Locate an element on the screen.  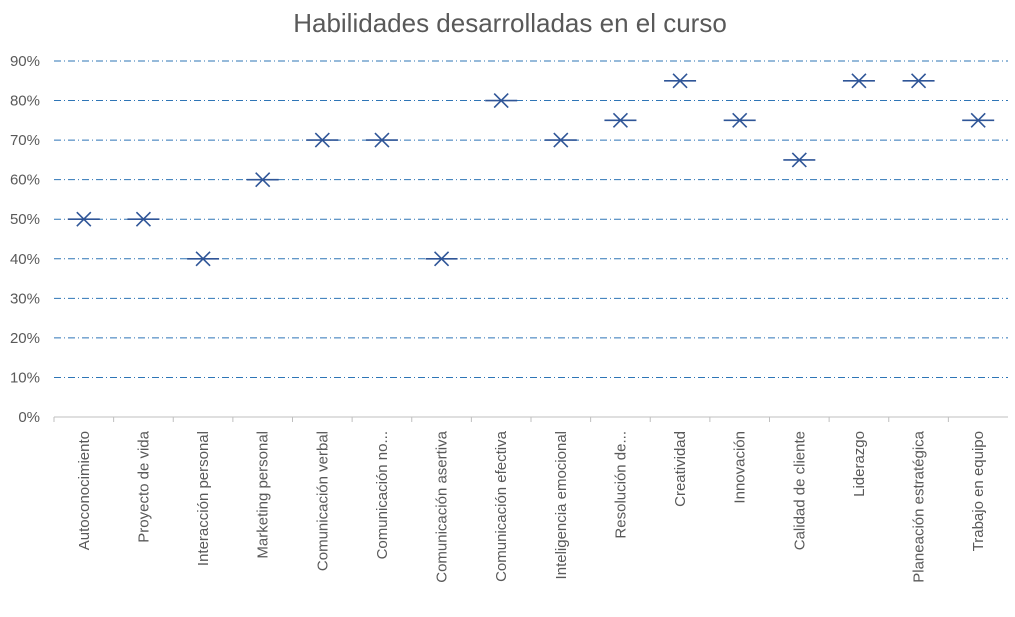
y-tick-label: 60% is located at coordinates (25, 180).